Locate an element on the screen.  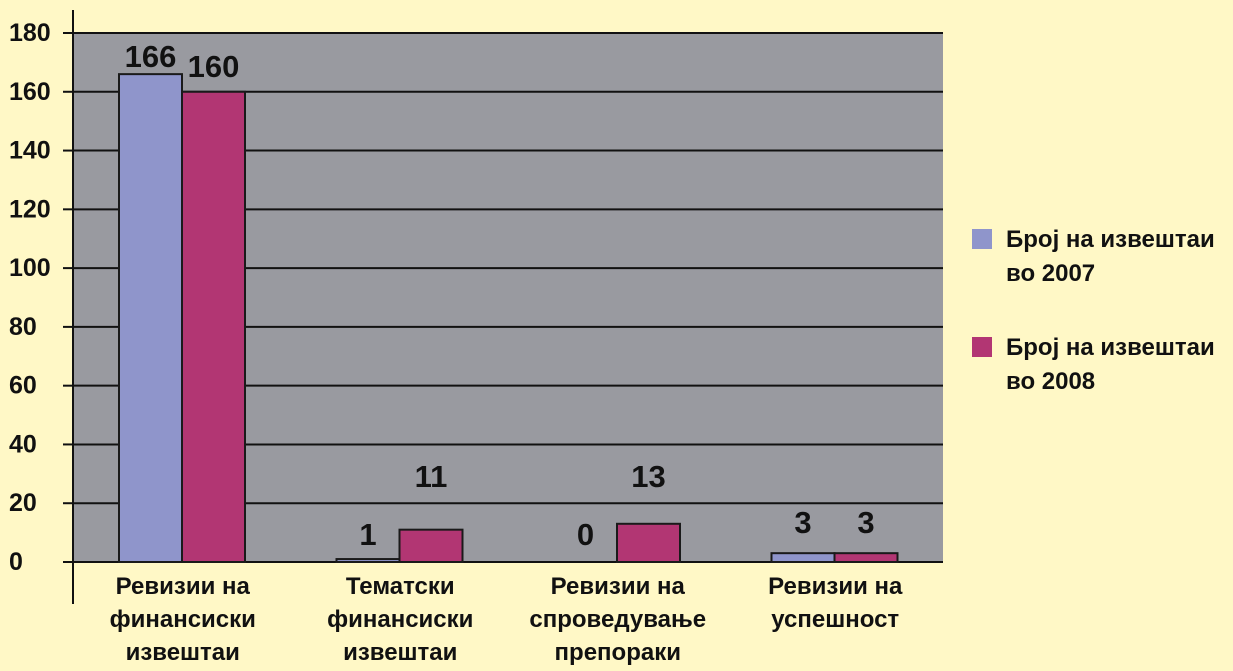
legend-label-series-2: Број на извештаи во 2008 is located at coordinates (1110, 364).